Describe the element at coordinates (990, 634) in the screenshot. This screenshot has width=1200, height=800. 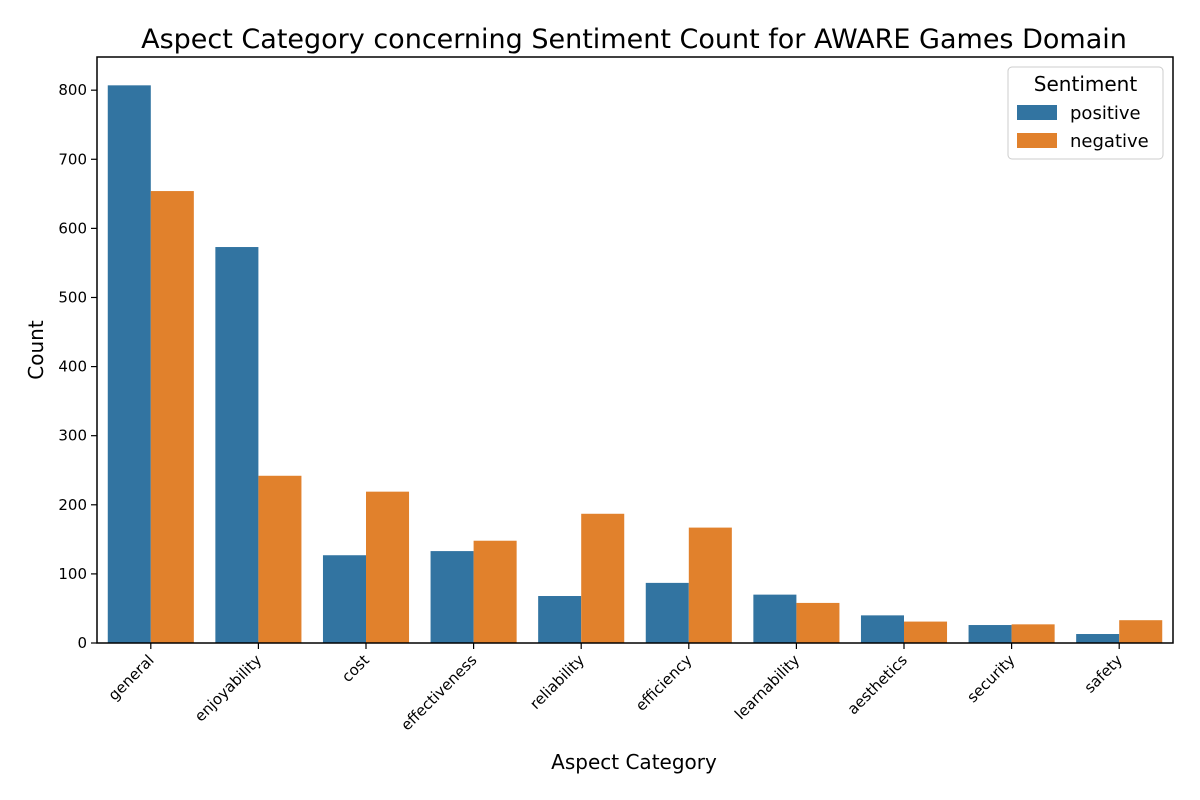
I see `bar-positive-security` at that location.